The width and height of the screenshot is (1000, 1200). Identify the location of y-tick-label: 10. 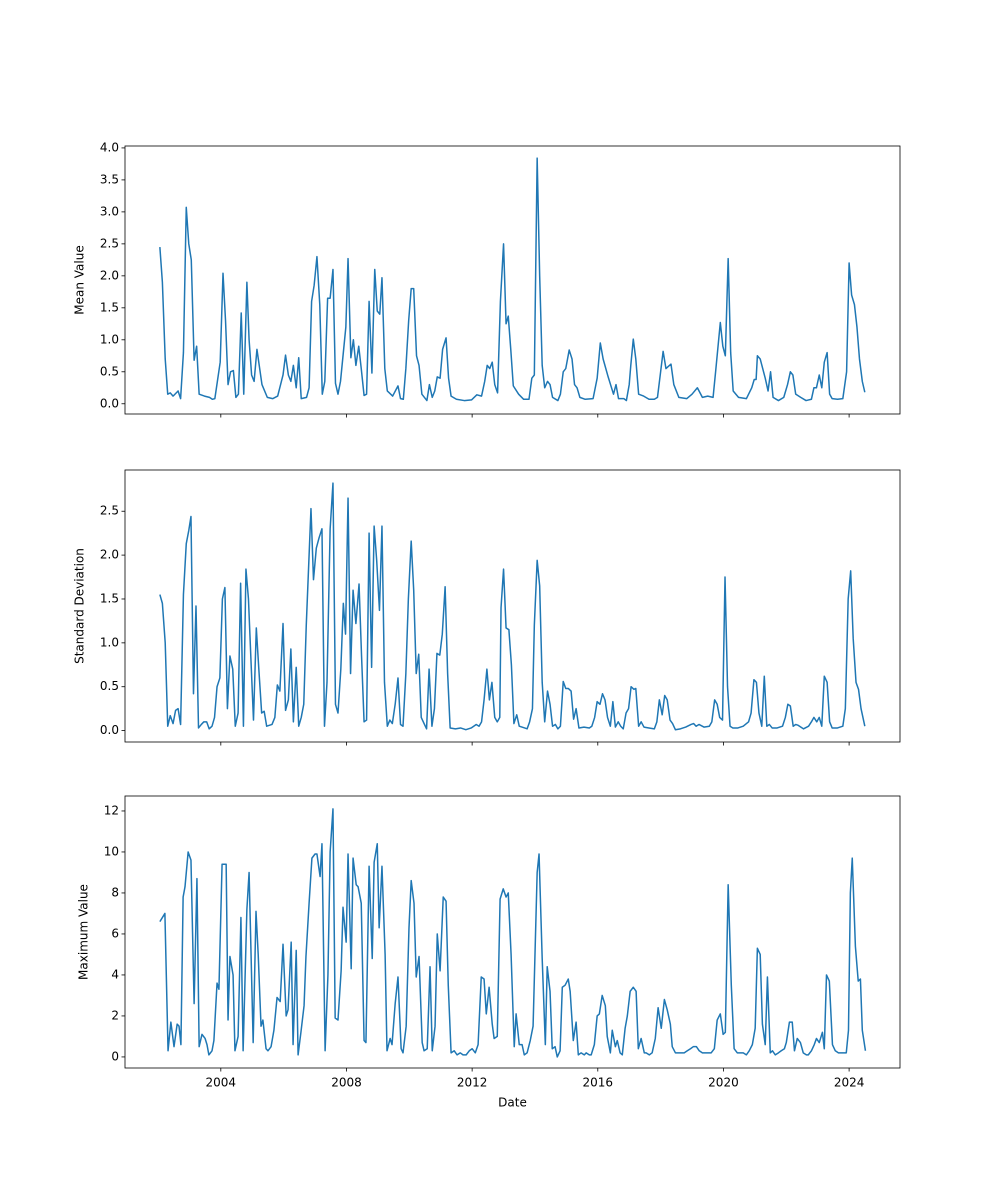
(111, 851).